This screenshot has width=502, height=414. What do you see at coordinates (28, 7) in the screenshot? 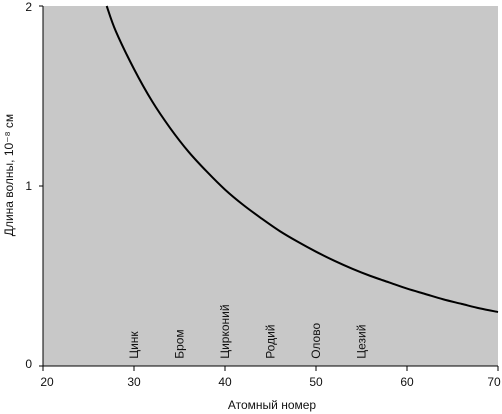
I see `y-tick-label: 2` at bounding box center [28, 7].